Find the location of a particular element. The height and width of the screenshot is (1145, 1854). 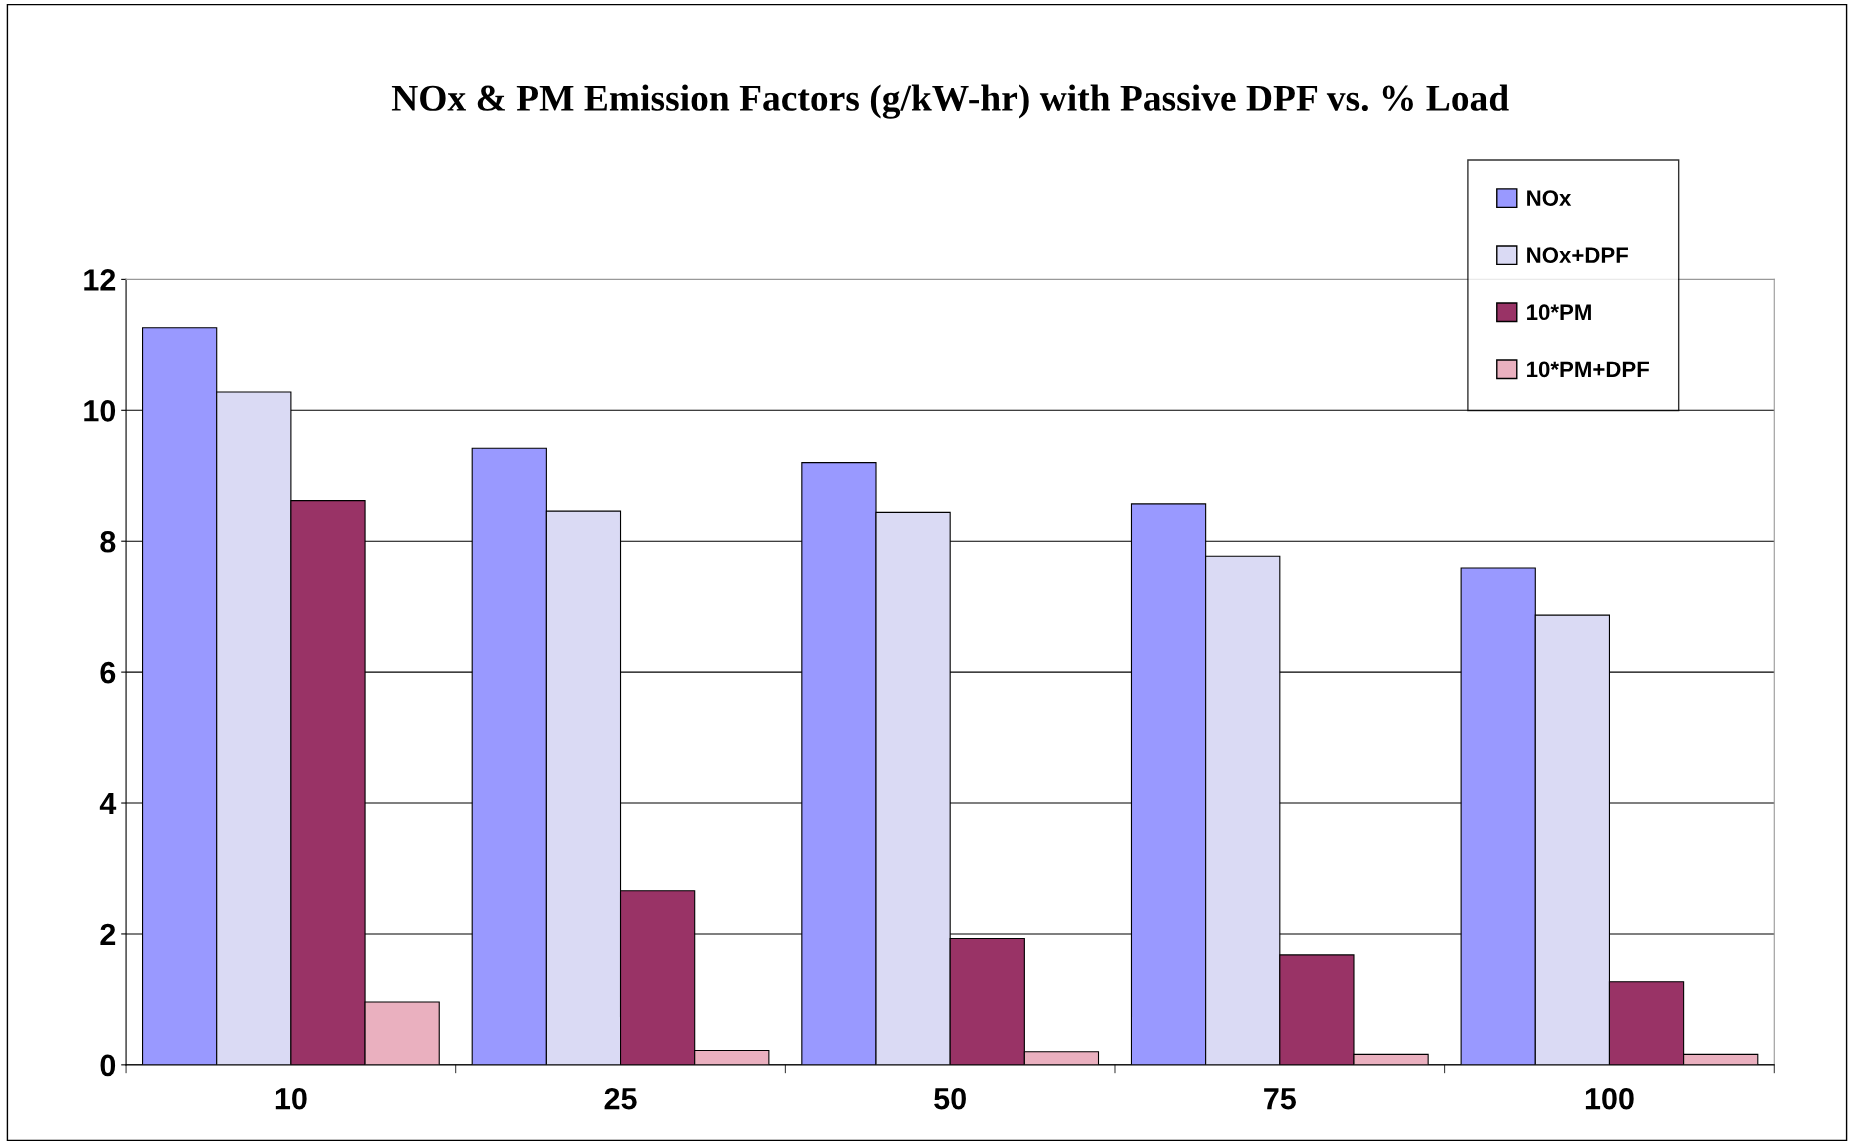

x-tick-label: 25 is located at coordinates (620, 1098).